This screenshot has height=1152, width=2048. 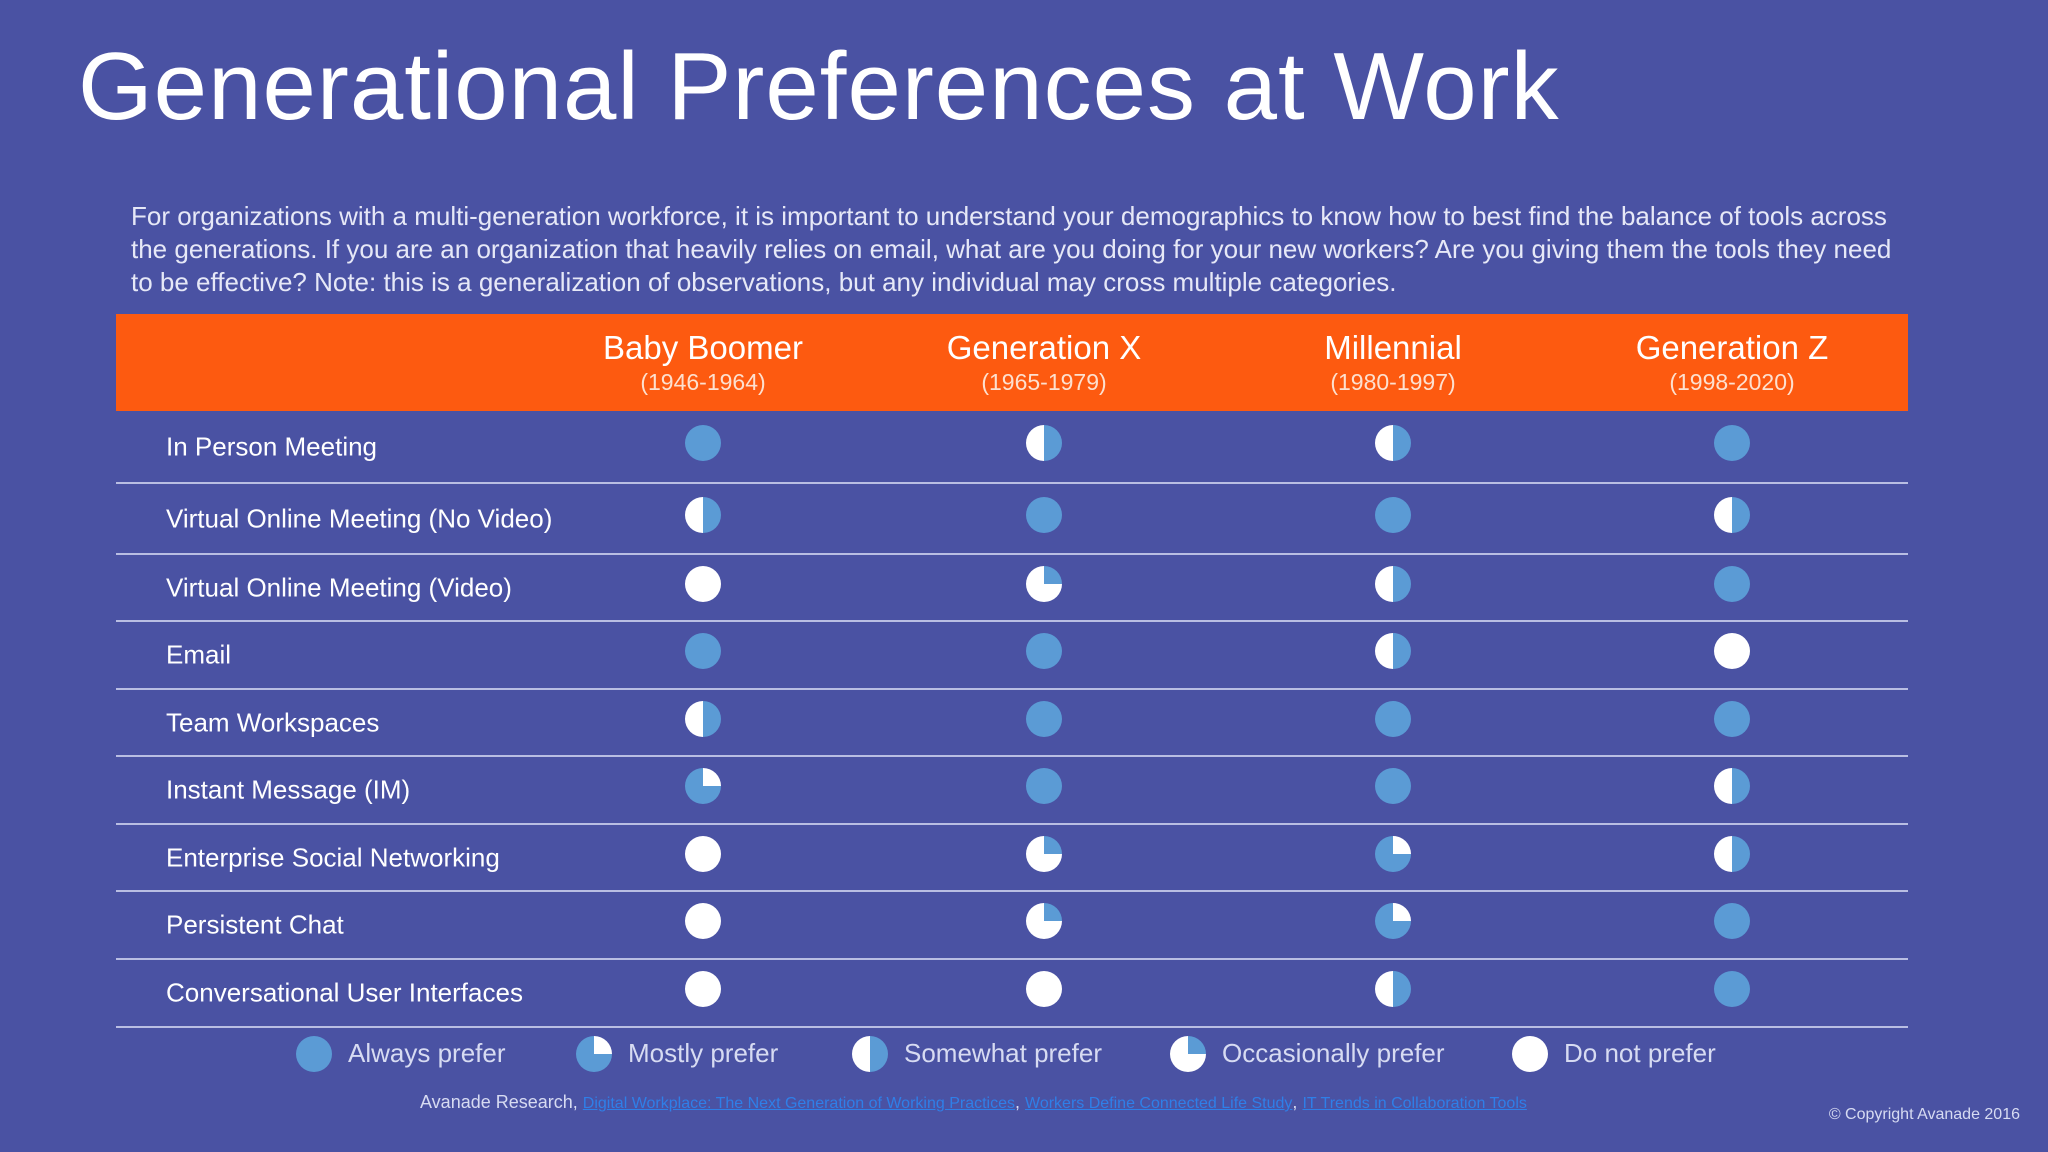 What do you see at coordinates (199, 654) in the screenshot?
I see `row-label: Email` at bounding box center [199, 654].